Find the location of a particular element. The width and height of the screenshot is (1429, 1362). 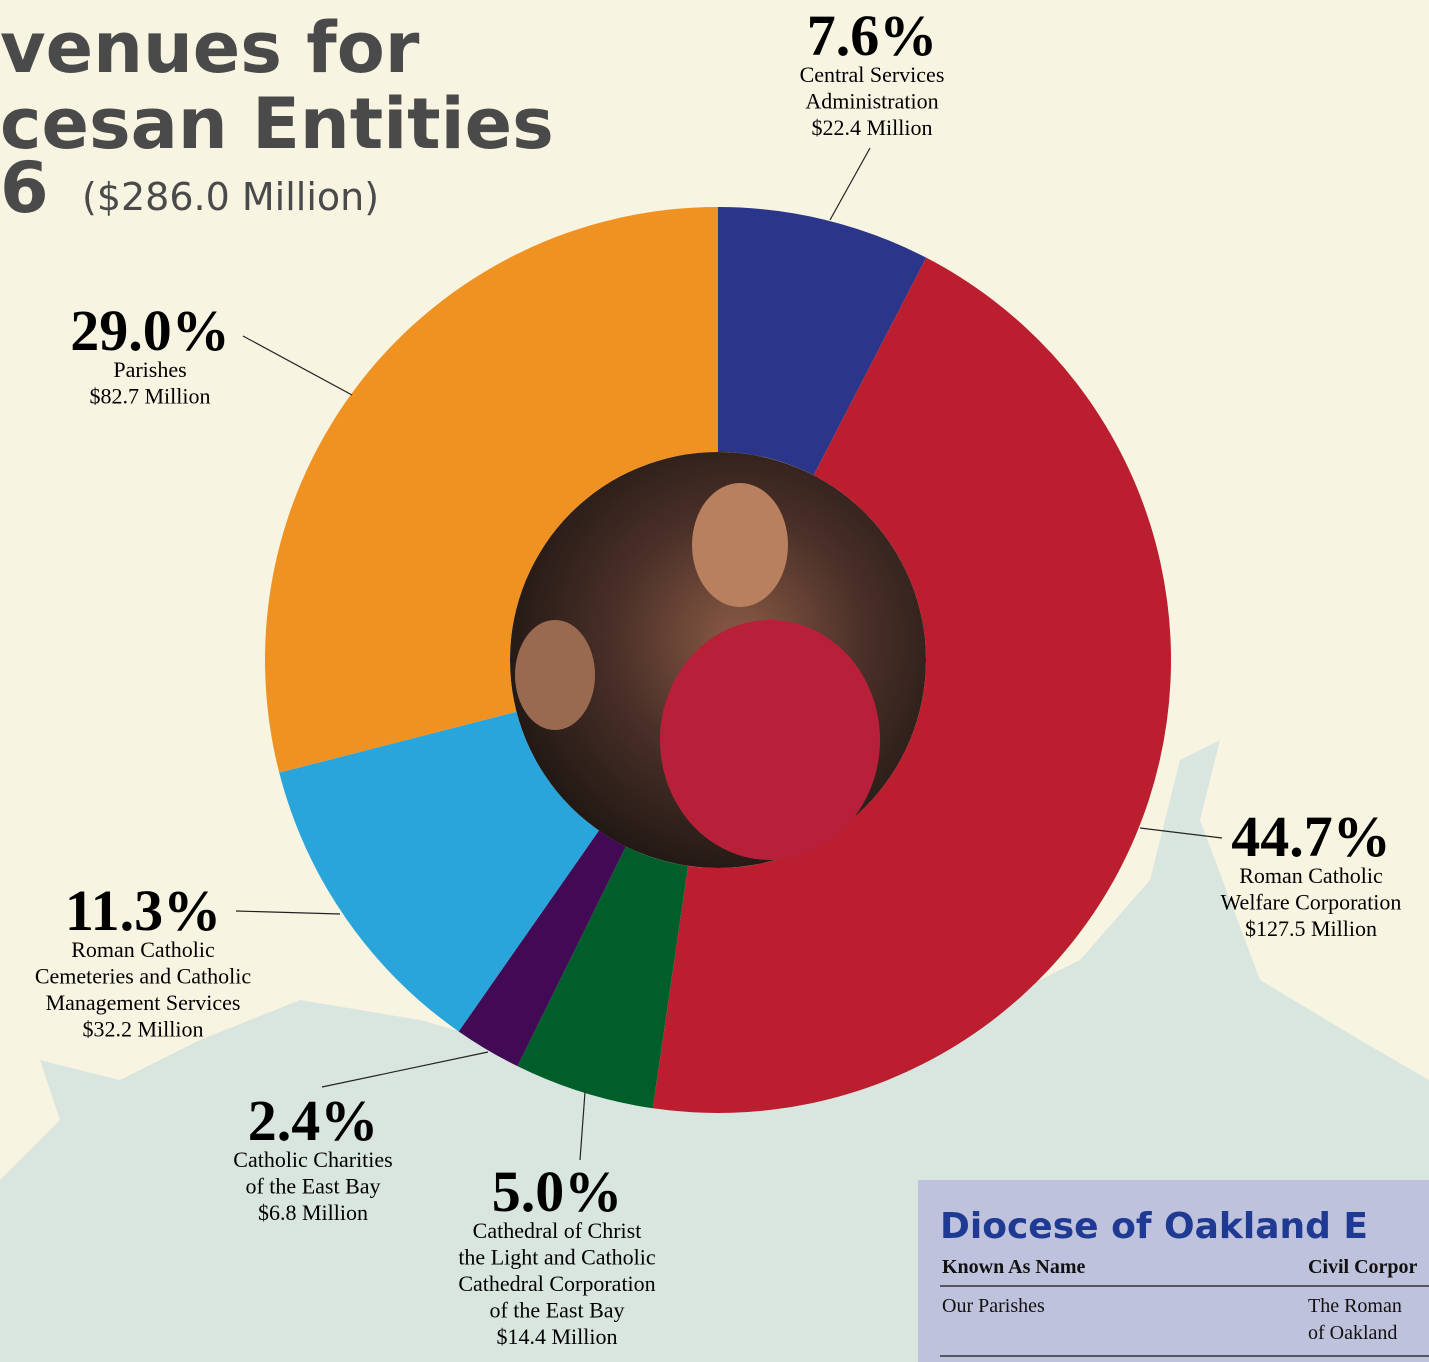

category-label: Central Services is located at coordinates (872, 74).